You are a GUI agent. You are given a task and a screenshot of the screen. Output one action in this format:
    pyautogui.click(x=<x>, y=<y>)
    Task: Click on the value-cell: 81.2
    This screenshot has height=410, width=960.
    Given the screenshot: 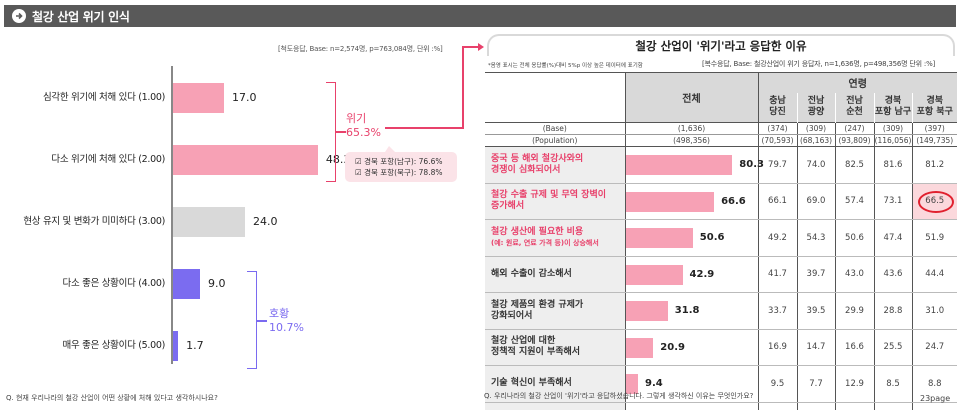 What is the action you would take?
    pyautogui.click(x=934, y=165)
    